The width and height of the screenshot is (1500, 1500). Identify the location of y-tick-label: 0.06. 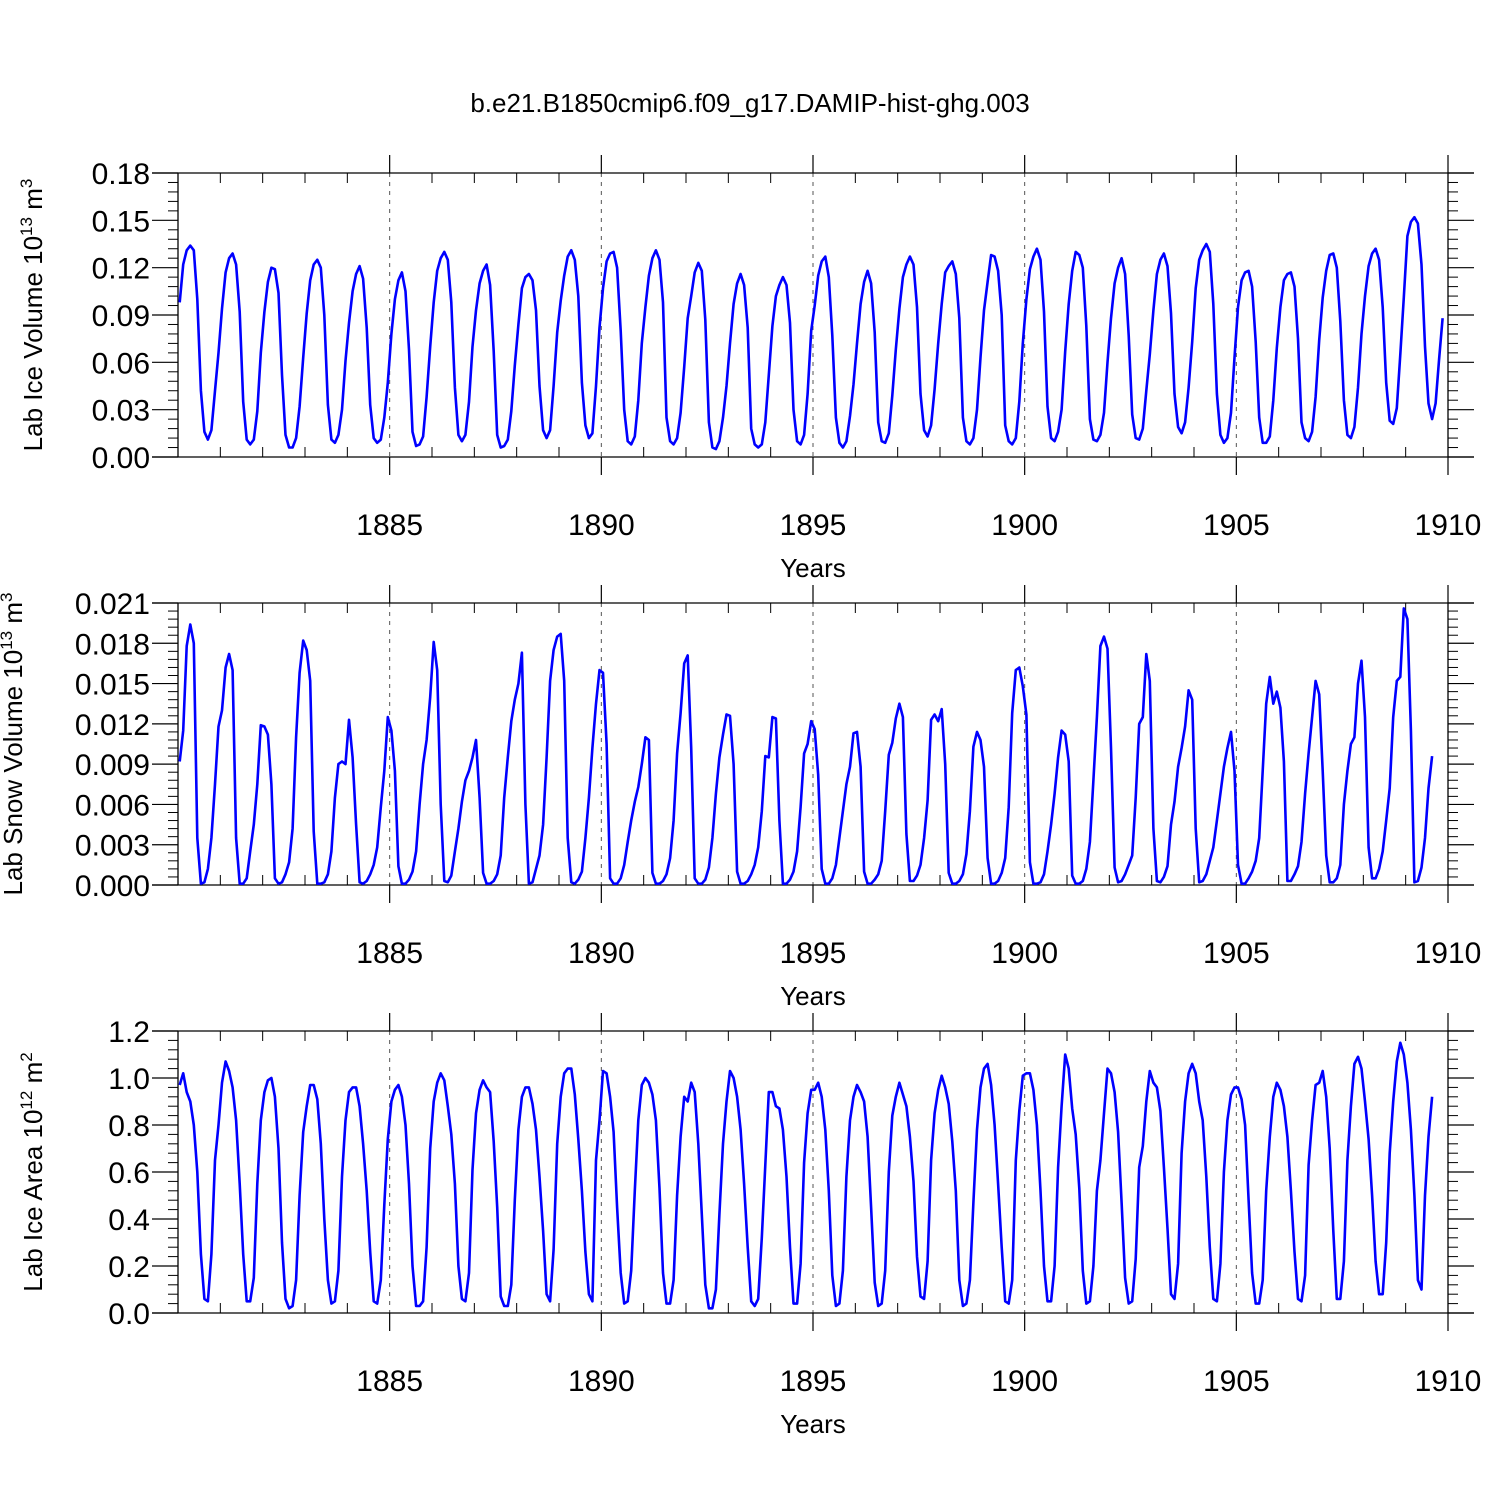
(121, 363).